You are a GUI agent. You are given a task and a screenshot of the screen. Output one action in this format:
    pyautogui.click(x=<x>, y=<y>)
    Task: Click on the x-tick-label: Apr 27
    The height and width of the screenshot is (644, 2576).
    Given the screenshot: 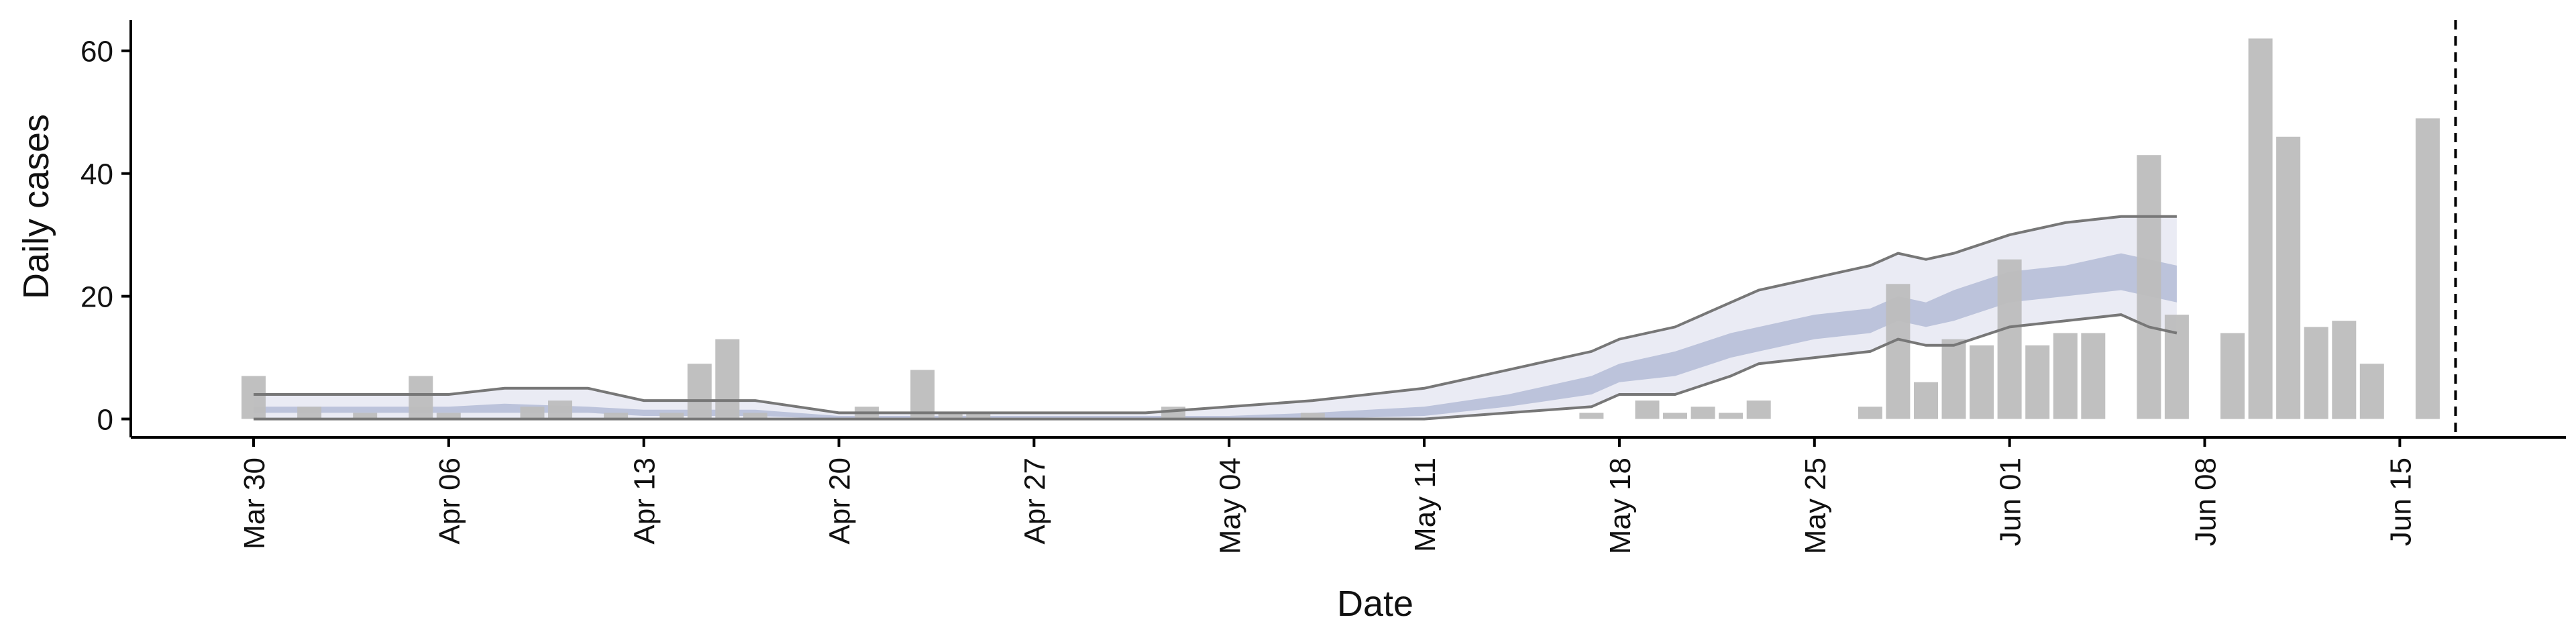 What is the action you would take?
    pyautogui.click(x=1034, y=501)
    